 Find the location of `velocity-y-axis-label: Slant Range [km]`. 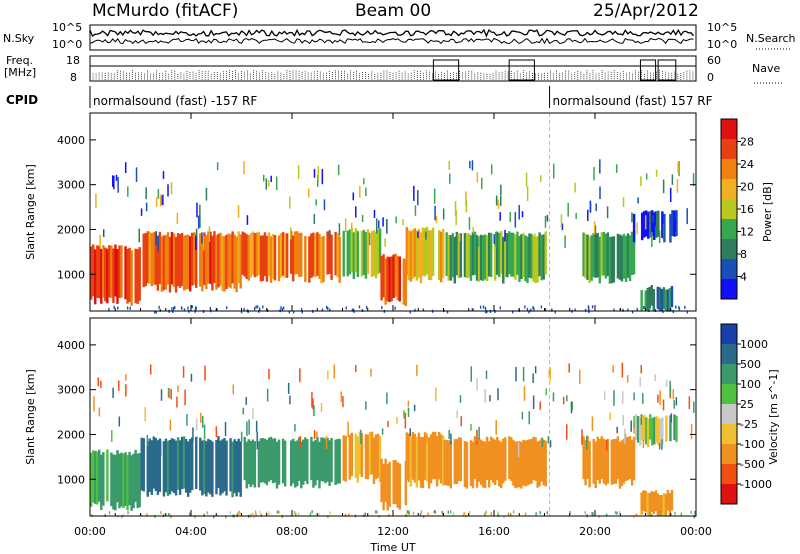

velocity-y-axis-label: Slant Range [km] is located at coordinates (30, 417).